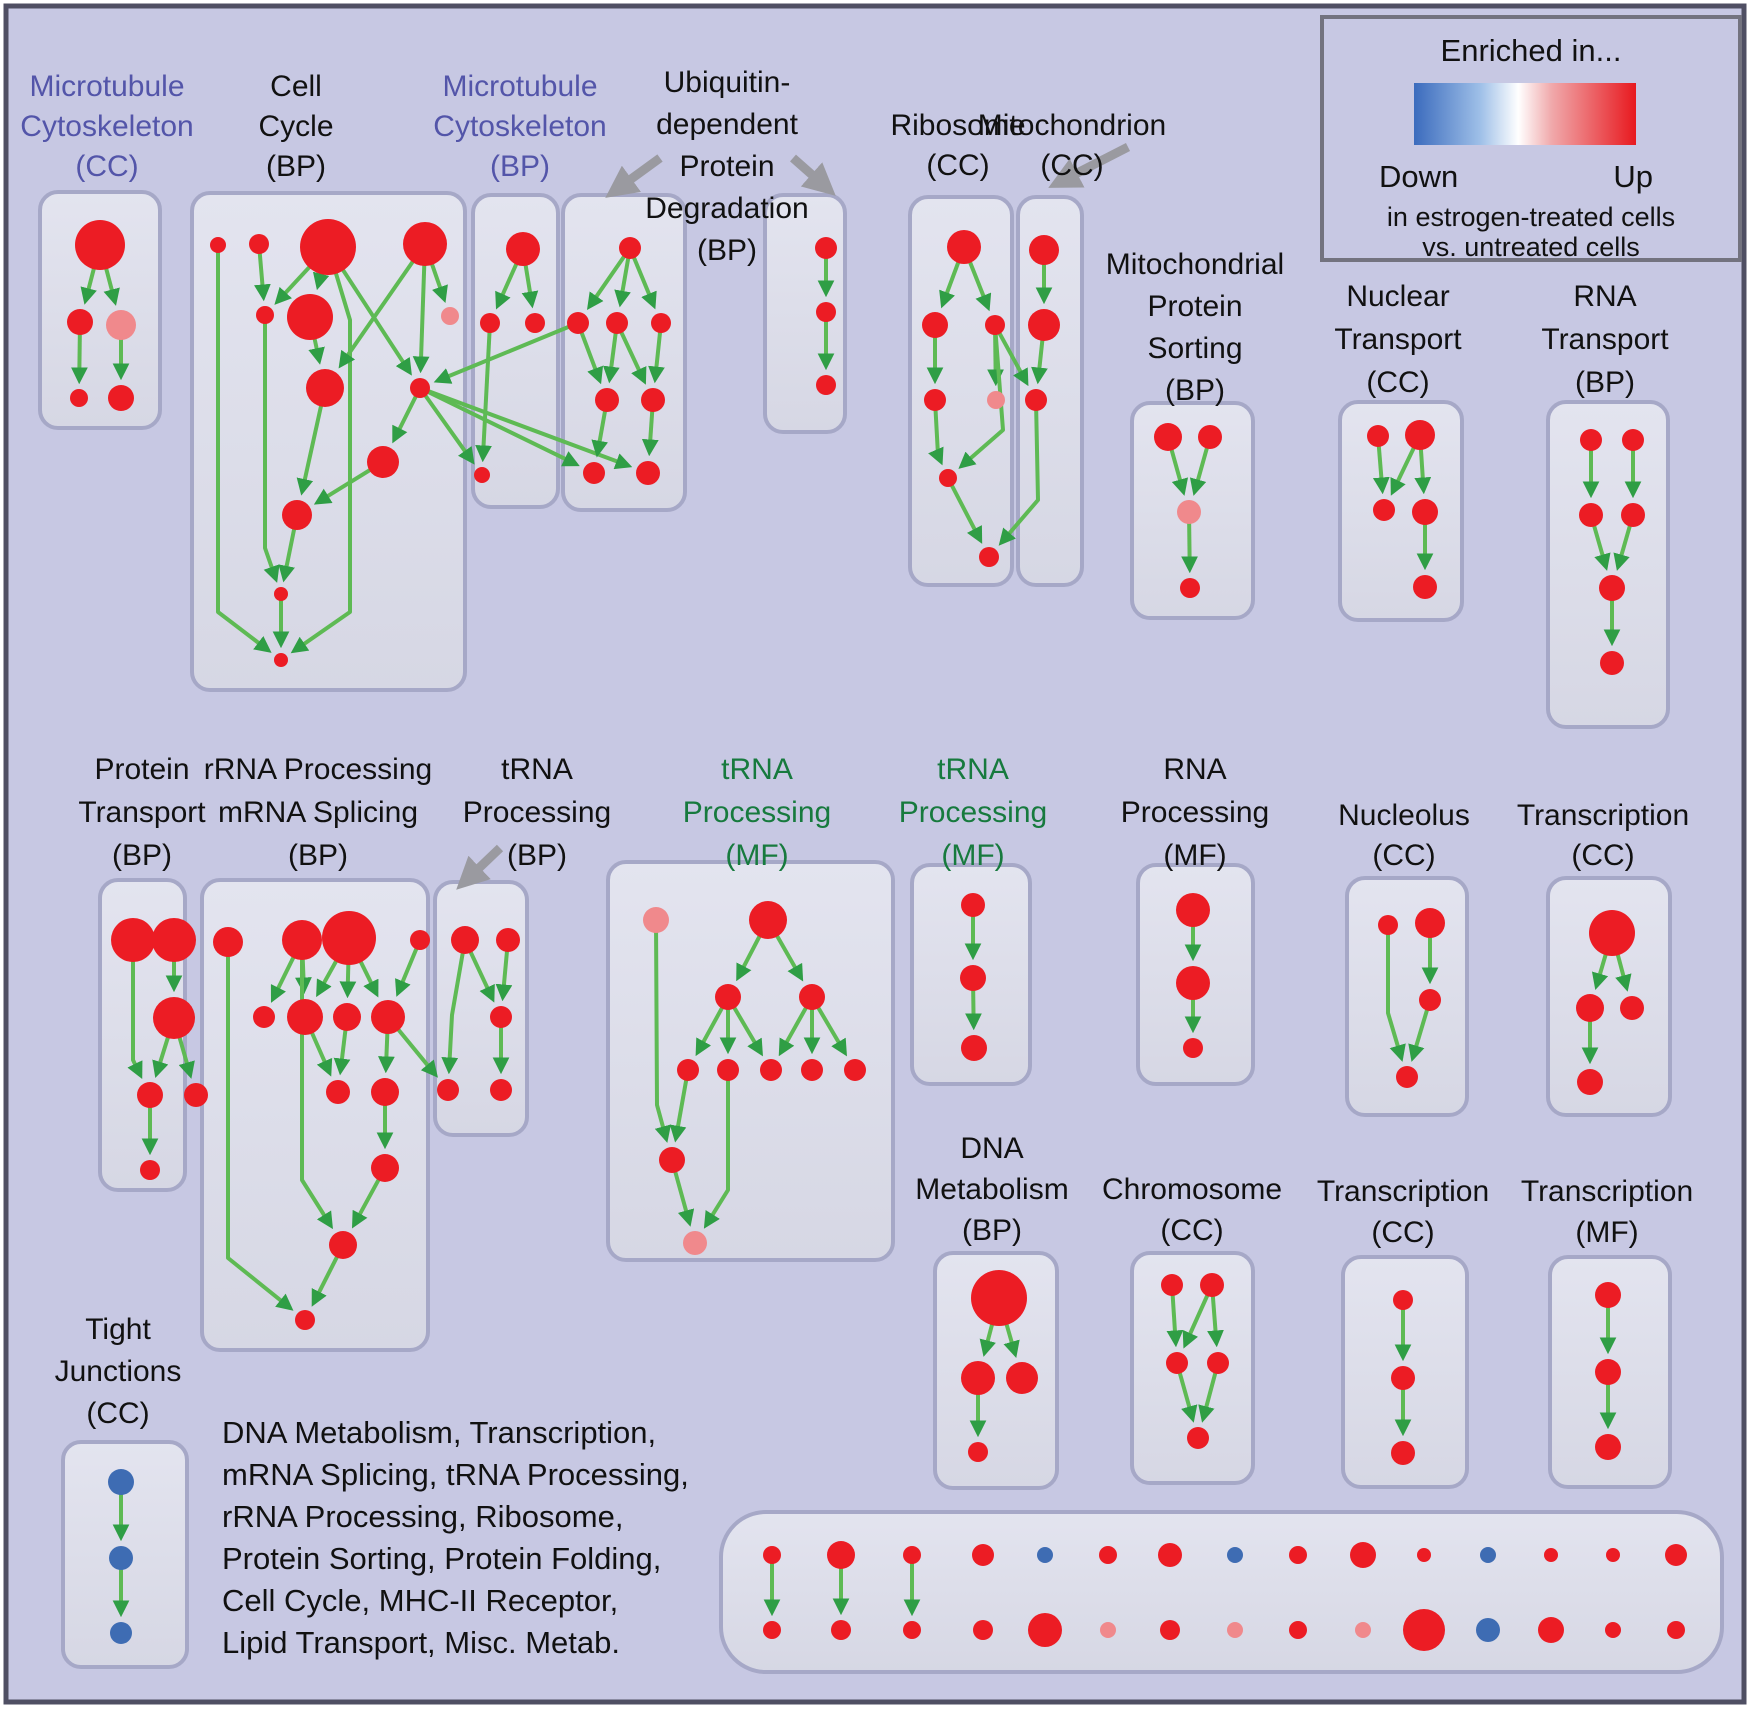 Image resolution: width=1750 pixels, height=1715 pixels. I want to click on cluster-label: Cytoskeleton, so click(106, 126).